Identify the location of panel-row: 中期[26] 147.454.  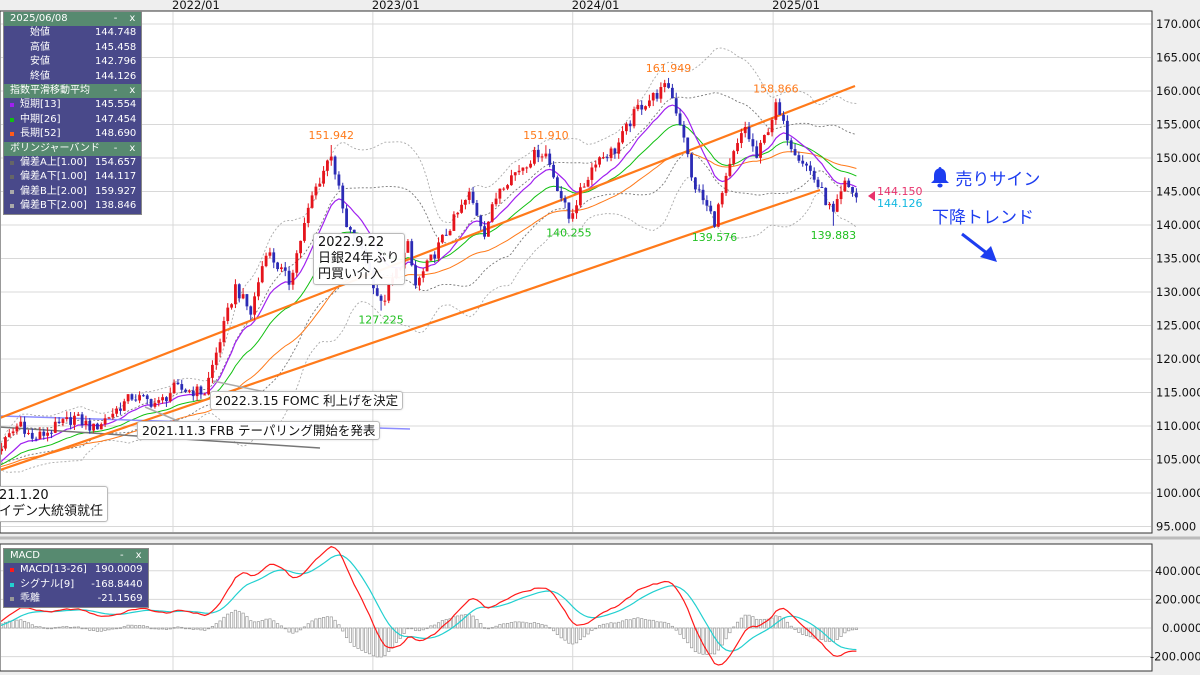
(72, 120).